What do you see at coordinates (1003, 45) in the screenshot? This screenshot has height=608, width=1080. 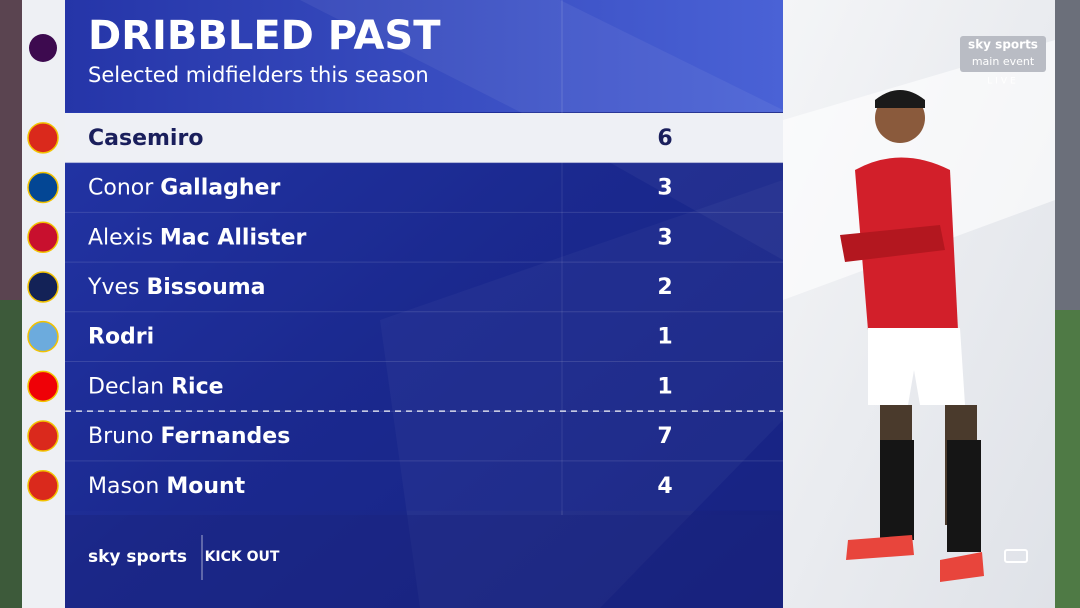 I see `channel-brand: sky sports` at bounding box center [1003, 45].